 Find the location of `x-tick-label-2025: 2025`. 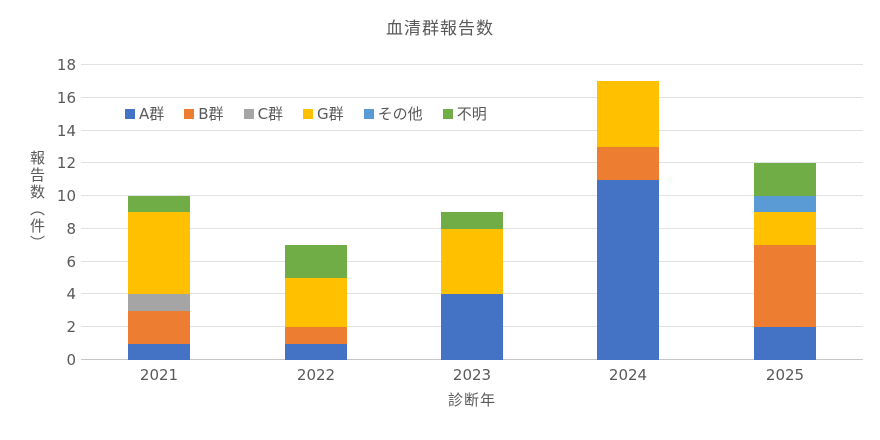

x-tick-label-2025: 2025 is located at coordinates (785, 375).